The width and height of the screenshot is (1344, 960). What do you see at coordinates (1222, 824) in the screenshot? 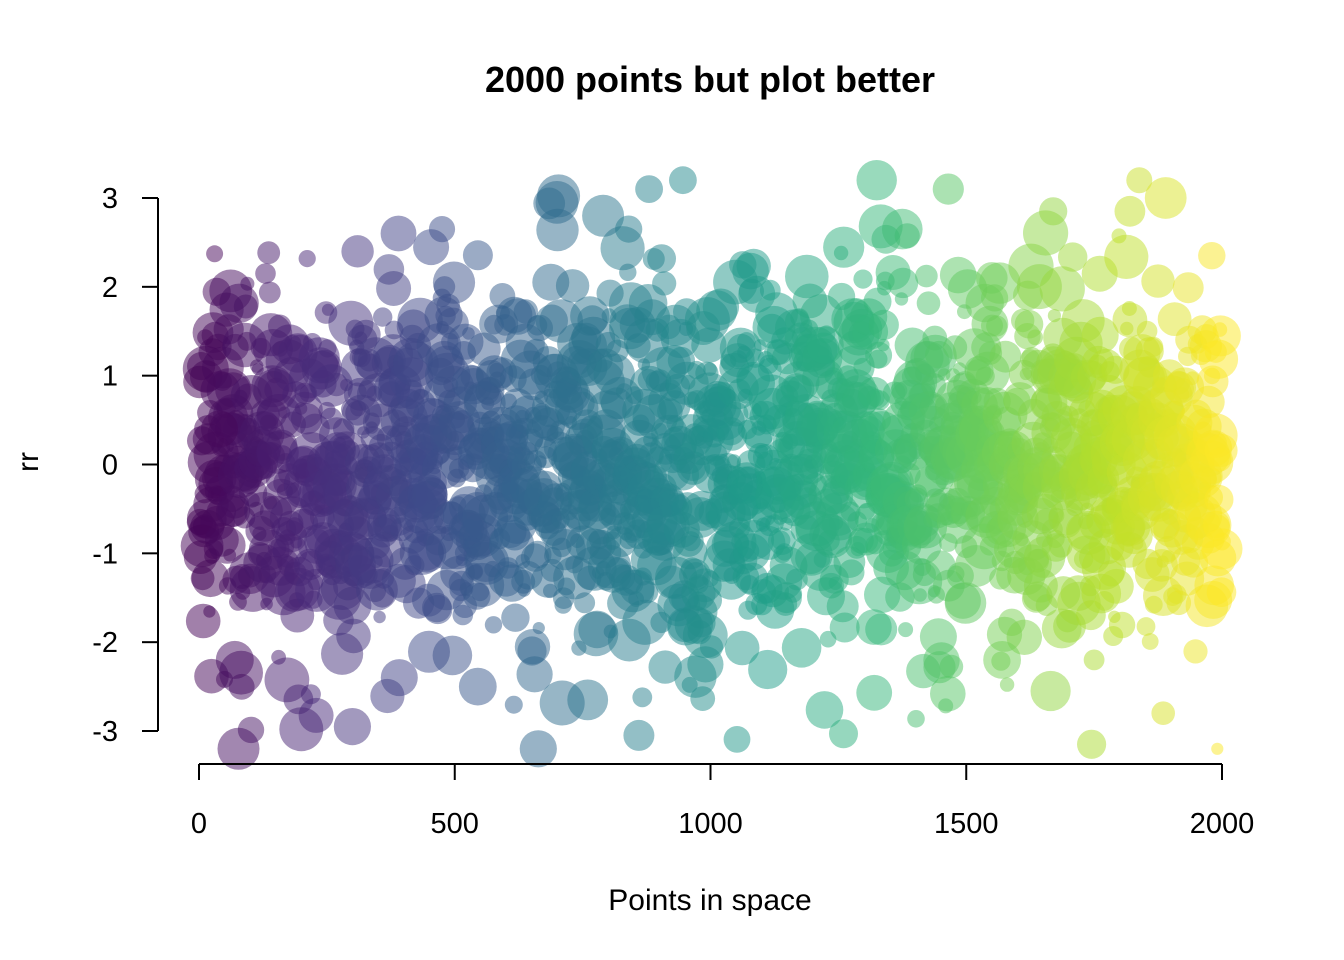
I see `x-tick-label: 2000` at bounding box center [1222, 824].